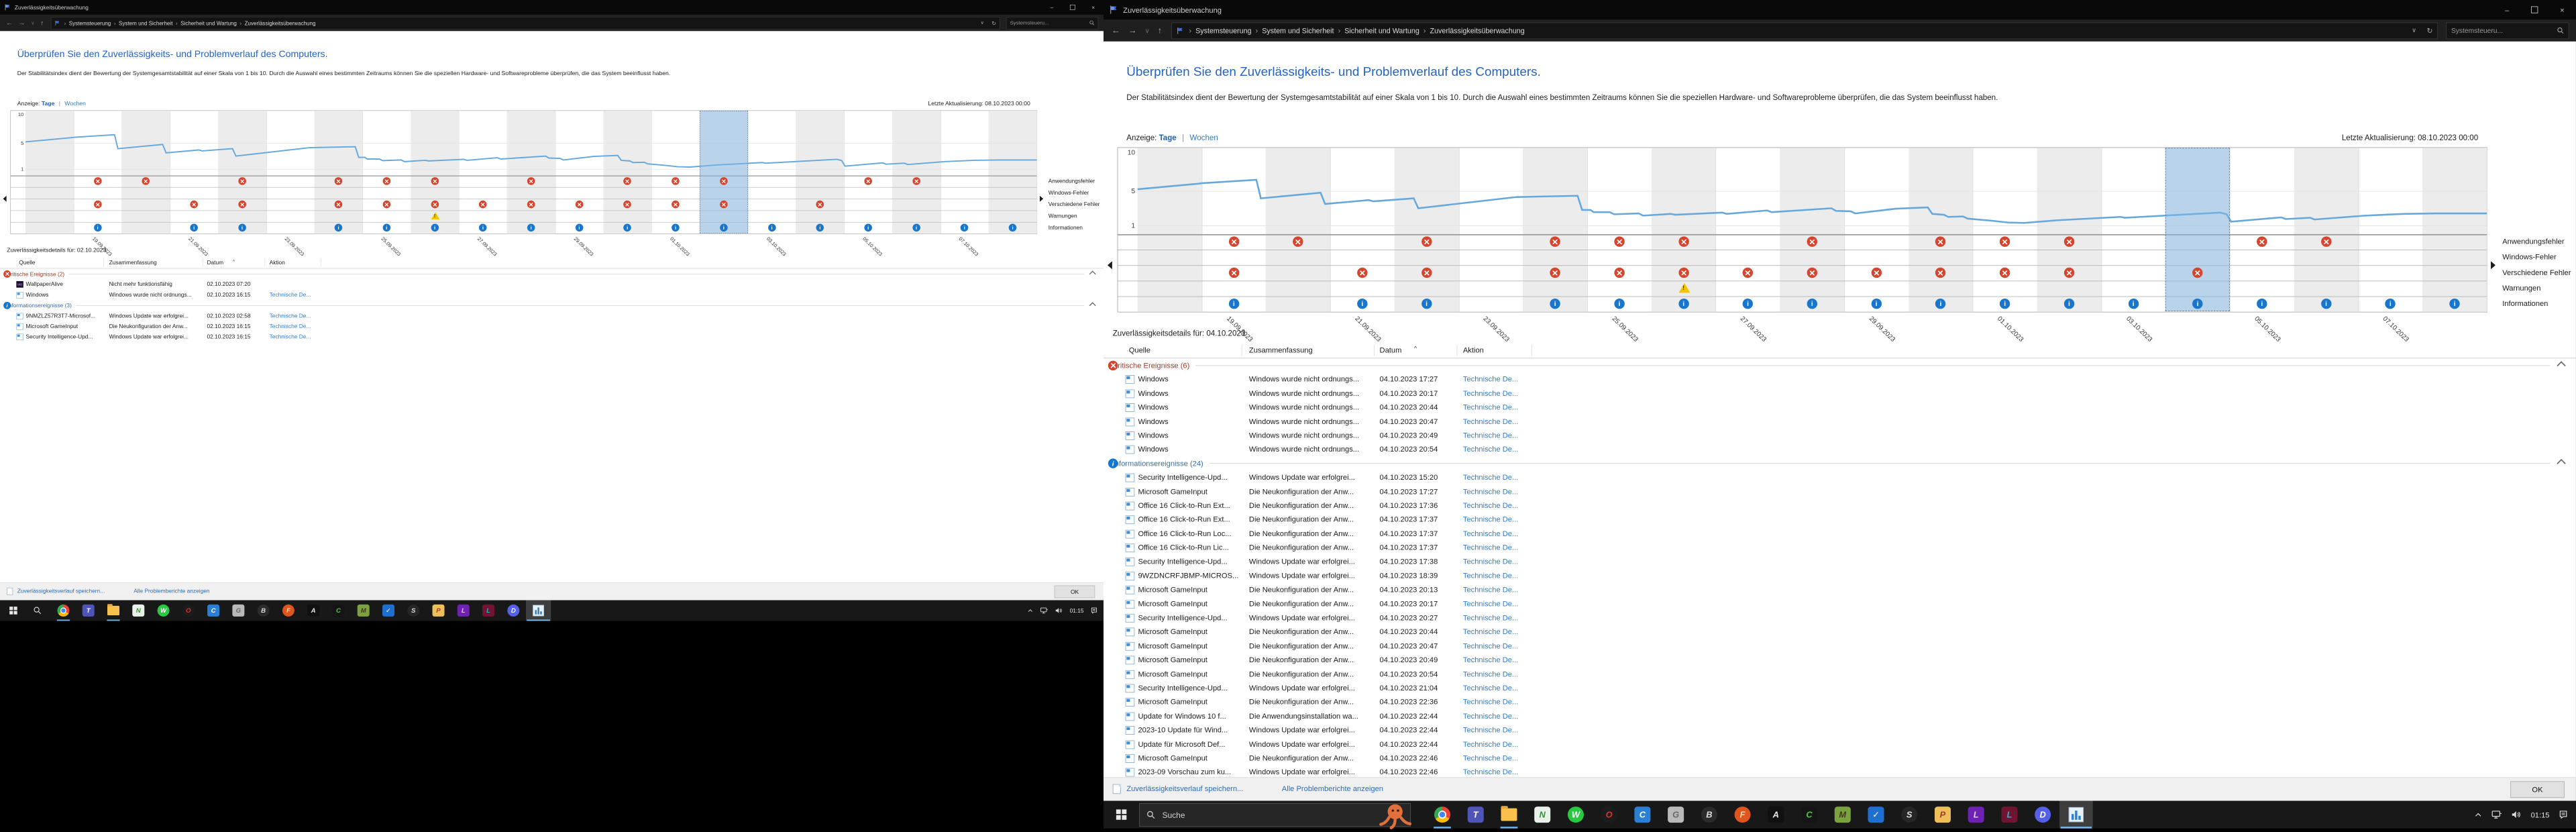  Describe the element at coordinates (2076, 815) in the screenshot. I see `taskbar-icon-reliability-monitor` at that location.